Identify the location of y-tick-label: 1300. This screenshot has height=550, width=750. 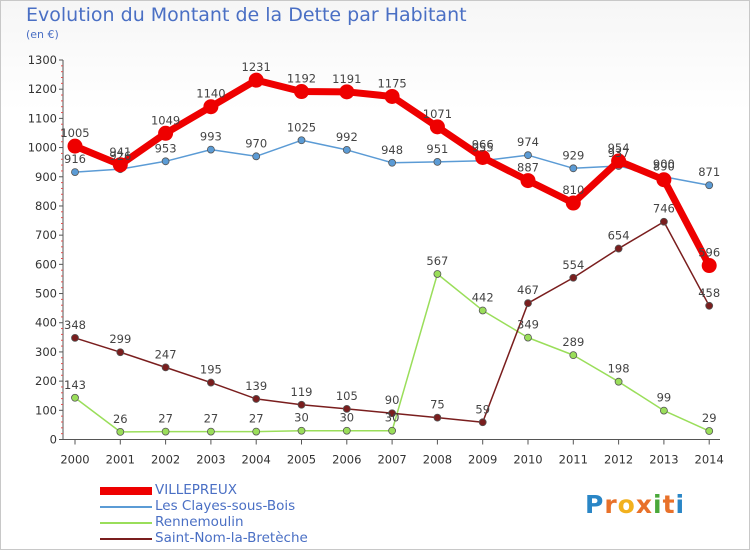
(42, 60).